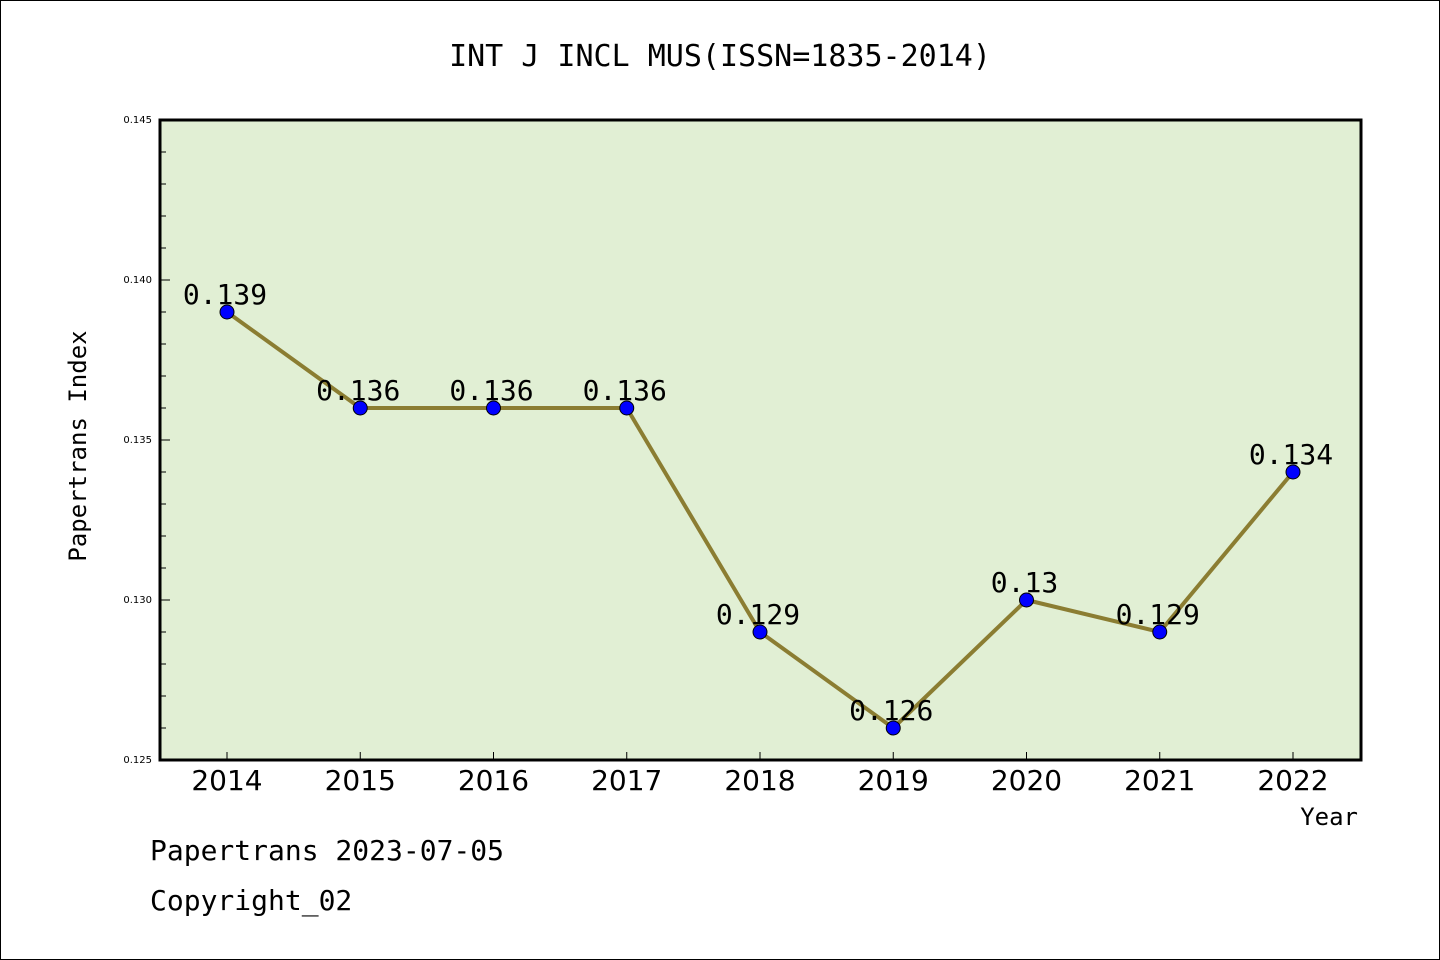 This screenshot has width=1440, height=960. What do you see at coordinates (1329, 817) in the screenshot?
I see `x-axis-label: Year` at bounding box center [1329, 817].